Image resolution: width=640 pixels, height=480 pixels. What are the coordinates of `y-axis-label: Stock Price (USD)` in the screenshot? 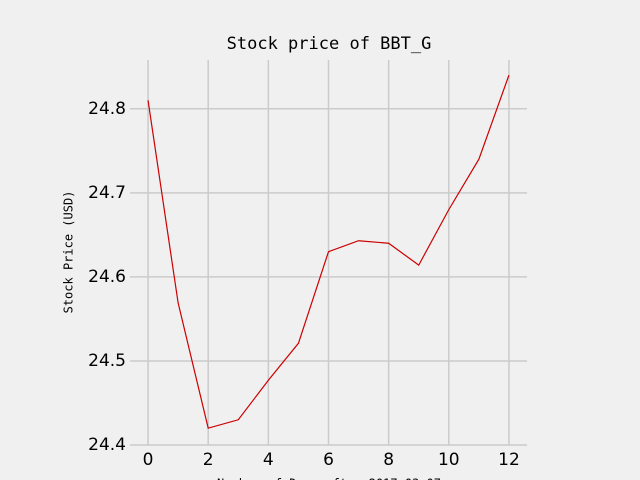 It's located at (69, 252).